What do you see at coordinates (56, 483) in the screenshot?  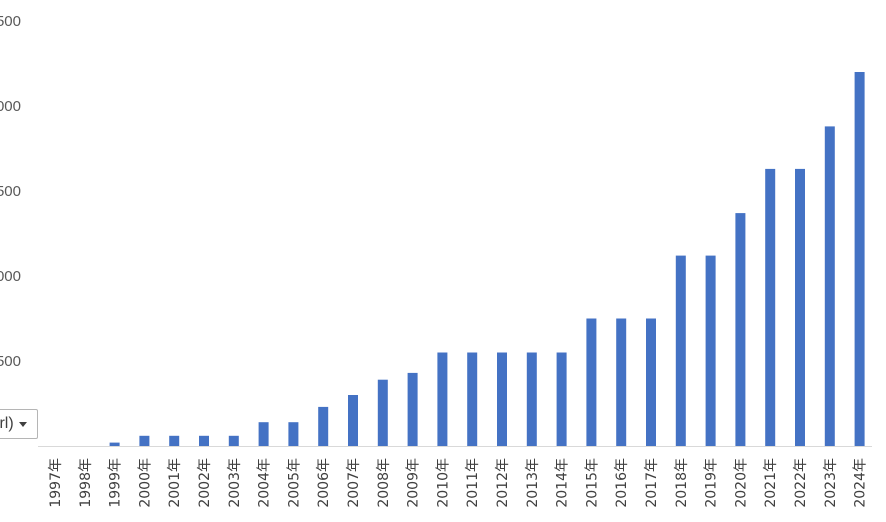 I see `x-category-label: 1997年` at bounding box center [56, 483].